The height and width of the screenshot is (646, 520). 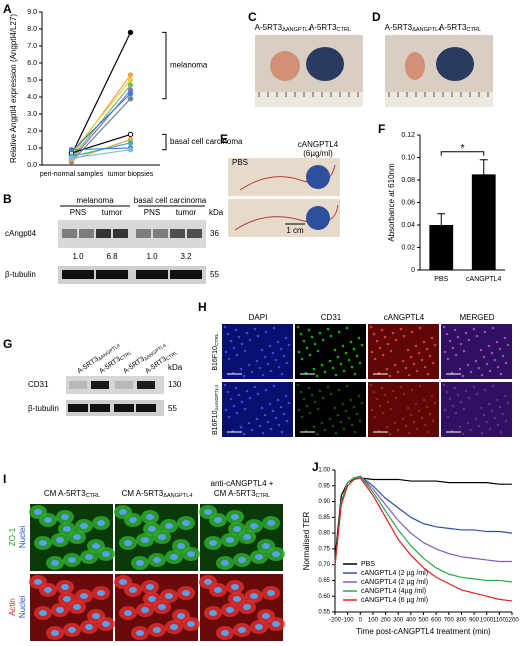 I want to click on label: β-tubulin, so click(x=43, y=408).